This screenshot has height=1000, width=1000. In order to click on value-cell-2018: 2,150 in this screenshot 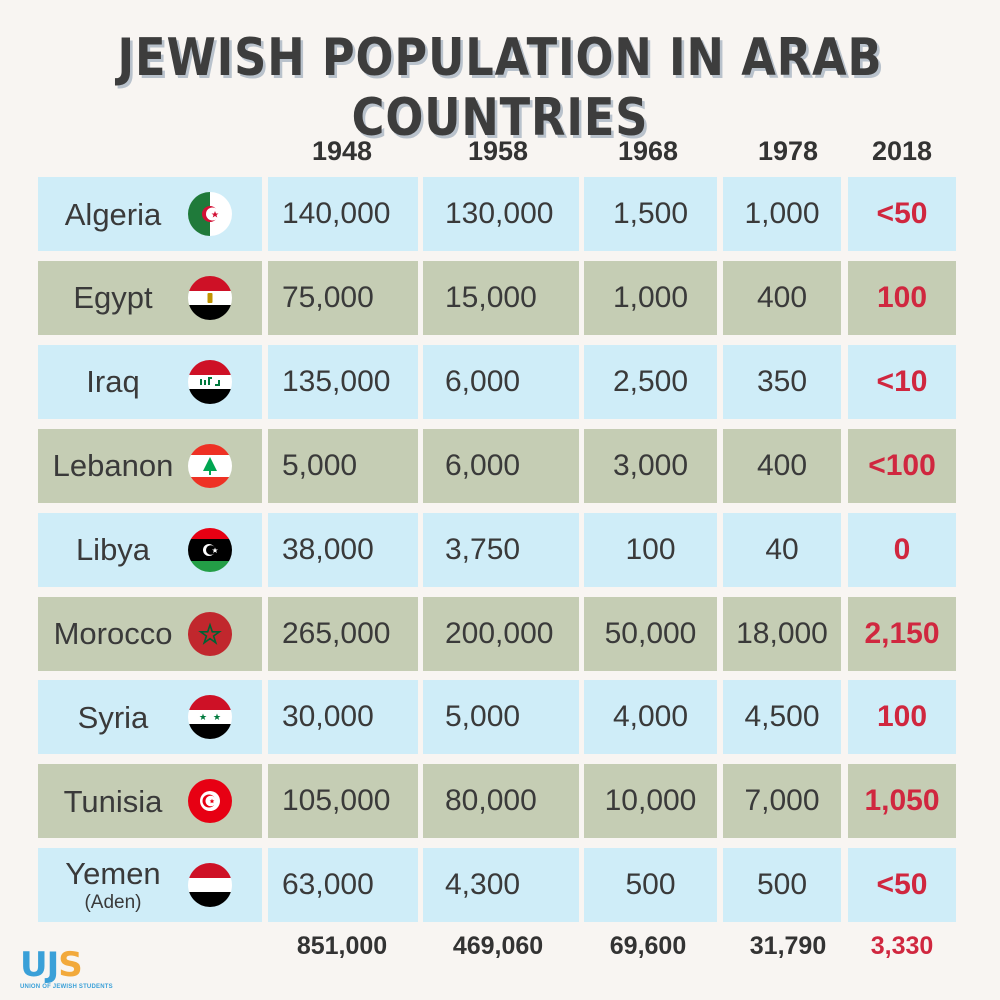, I will do `click(902, 633)`.